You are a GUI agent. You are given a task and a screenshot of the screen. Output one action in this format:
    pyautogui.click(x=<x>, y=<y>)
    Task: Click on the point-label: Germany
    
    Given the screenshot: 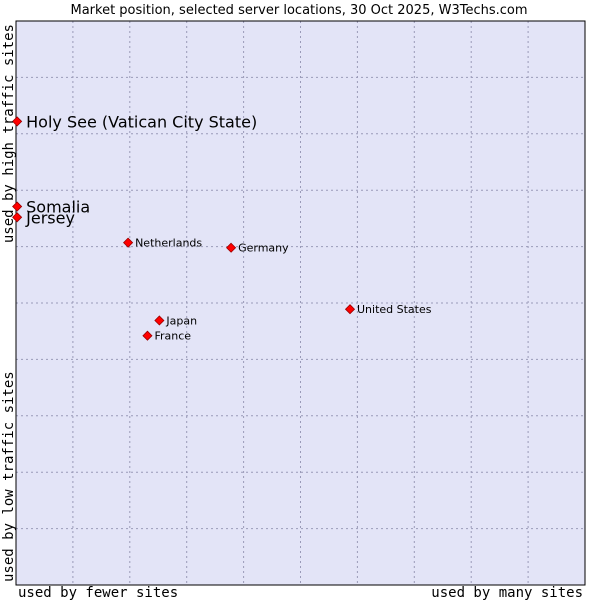 What is the action you would take?
    pyautogui.click(x=263, y=248)
    